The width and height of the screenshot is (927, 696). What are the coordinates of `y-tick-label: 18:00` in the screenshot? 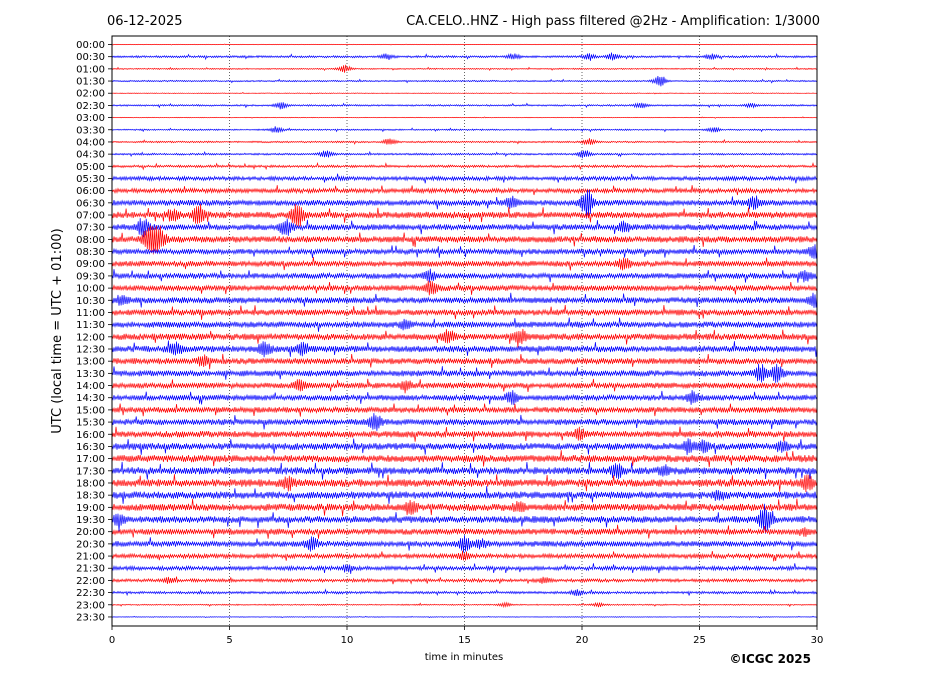 It's located at (90, 483).